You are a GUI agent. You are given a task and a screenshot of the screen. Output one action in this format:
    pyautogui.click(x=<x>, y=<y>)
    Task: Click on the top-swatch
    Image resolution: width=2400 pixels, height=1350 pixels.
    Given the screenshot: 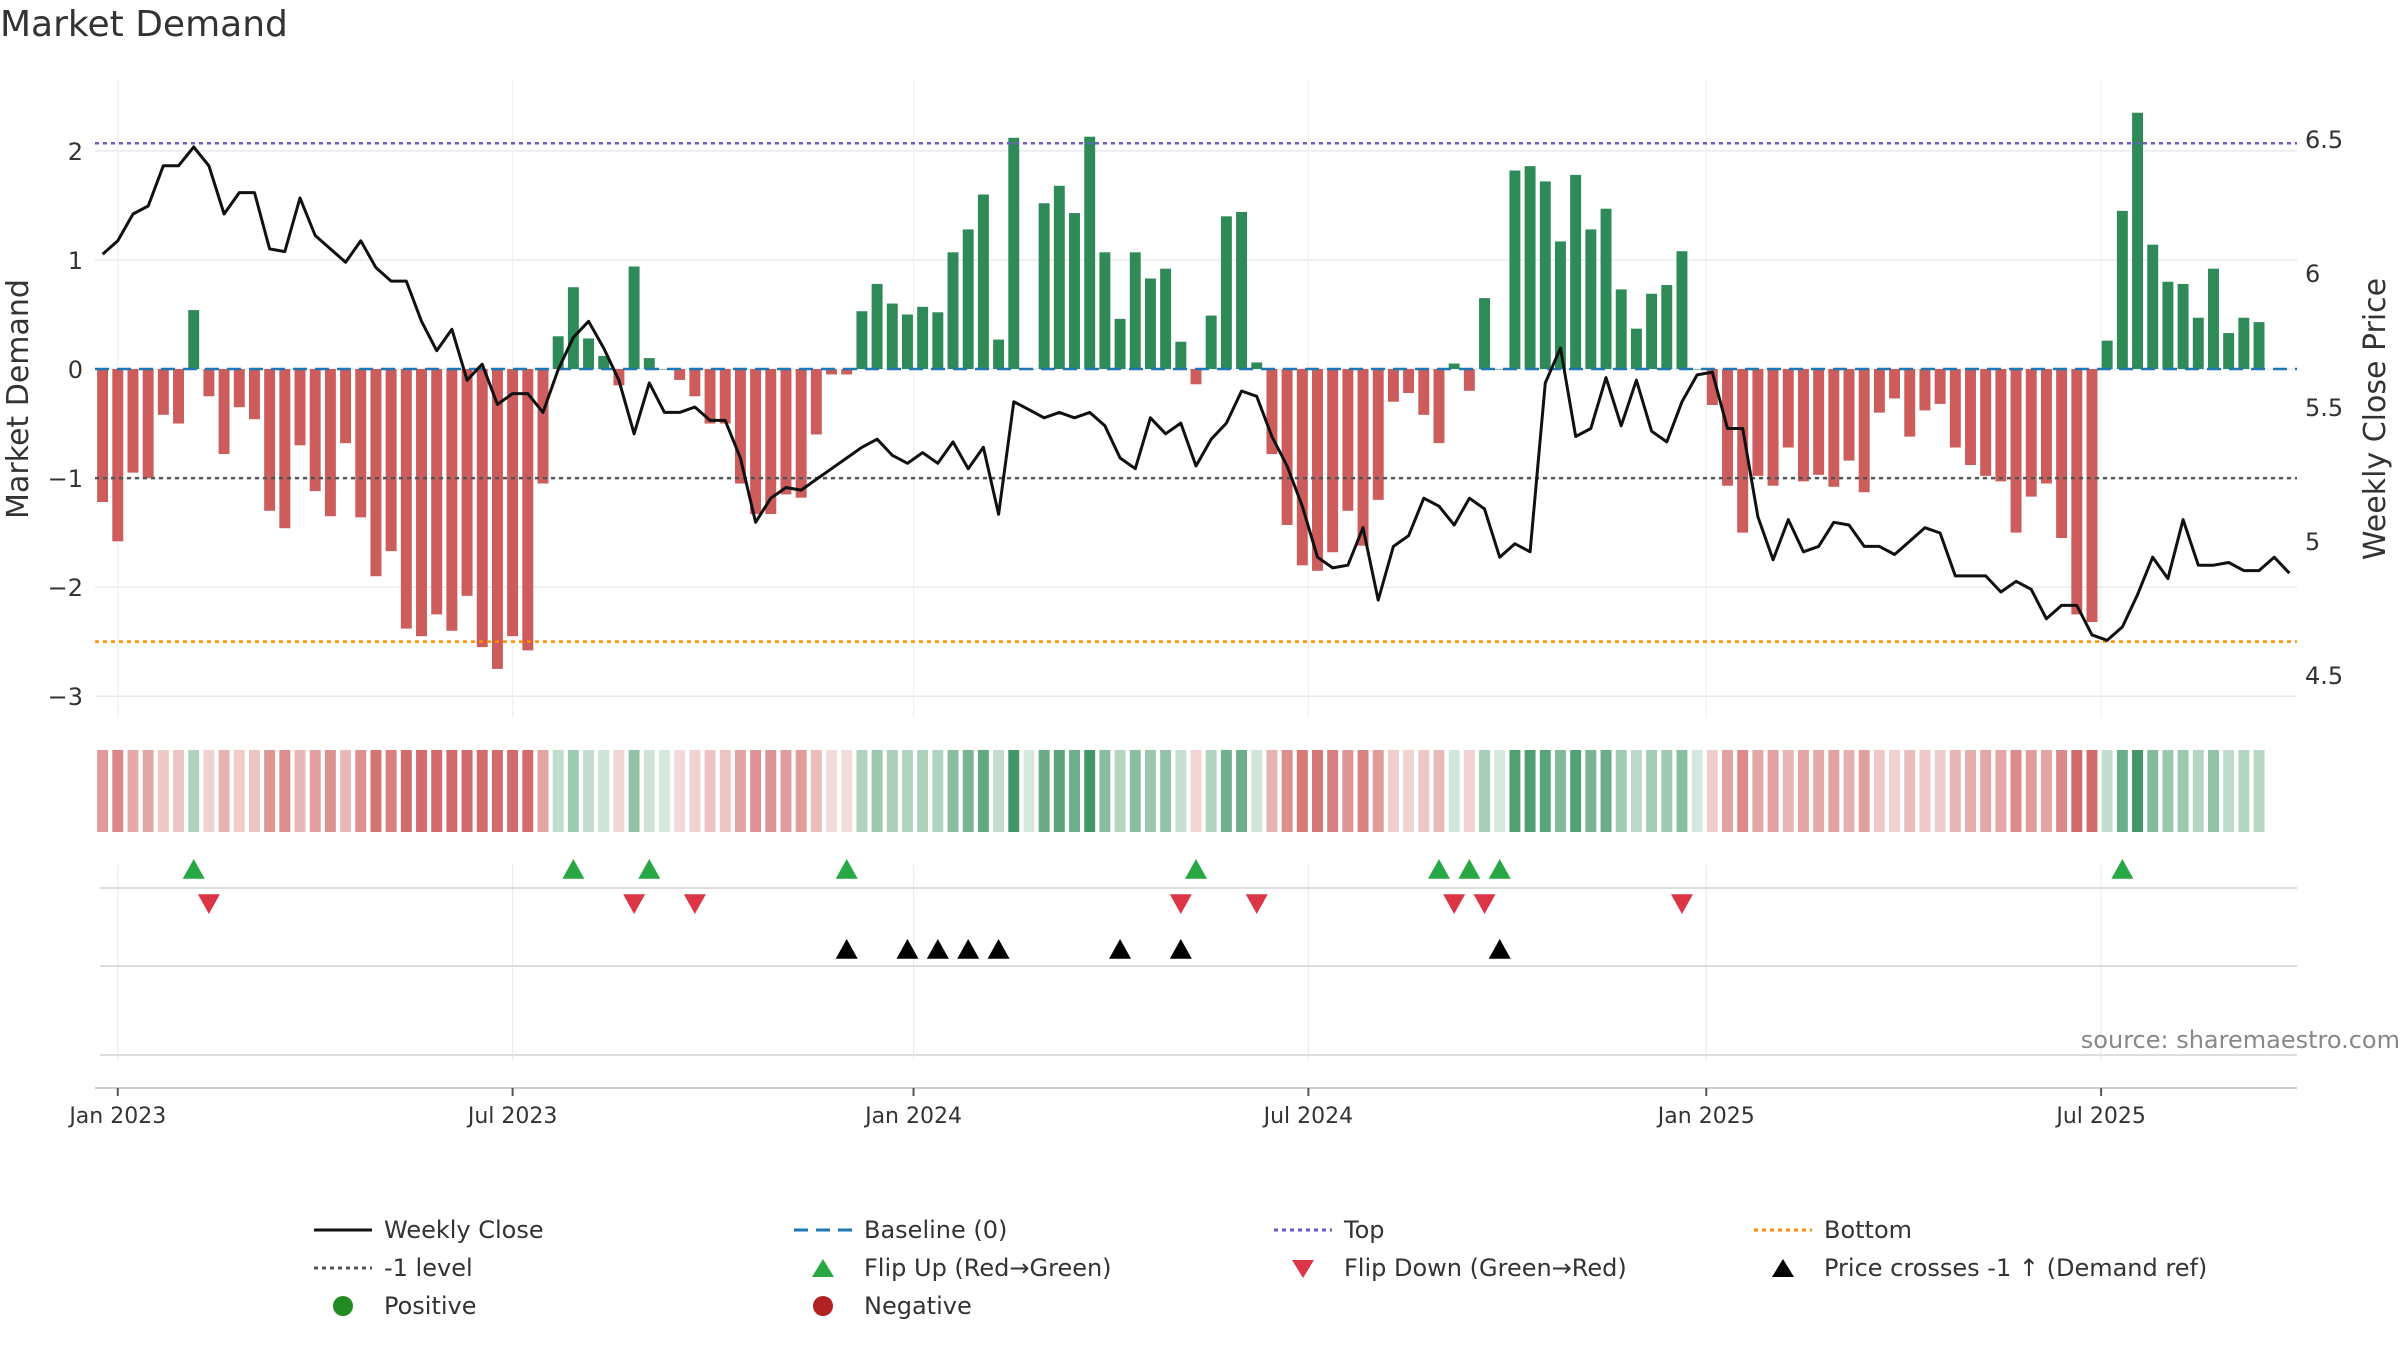 What is the action you would take?
    pyautogui.click(x=1303, y=1230)
    